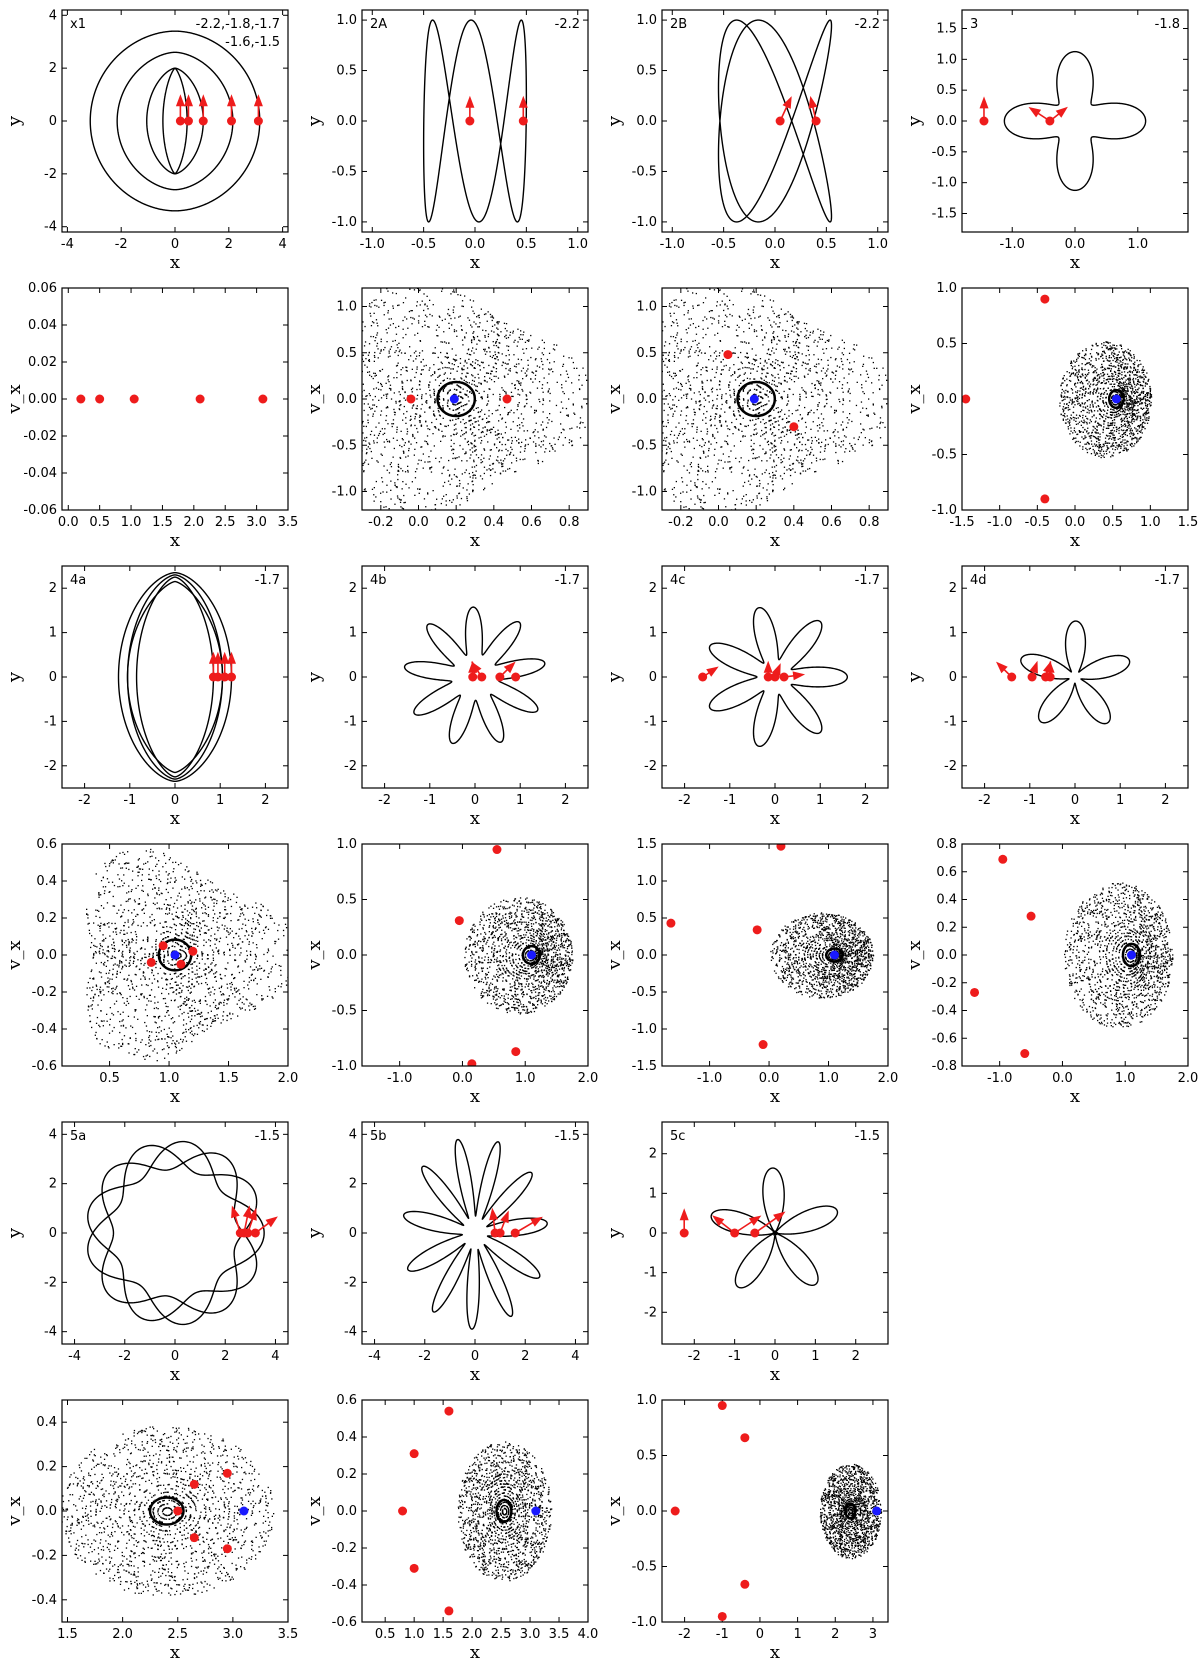 The height and width of the screenshot is (1674, 1200). What do you see at coordinates (493, 522) in the screenshot?
I see `x-tick-label: 0.4` at bounding box center [493, 522].